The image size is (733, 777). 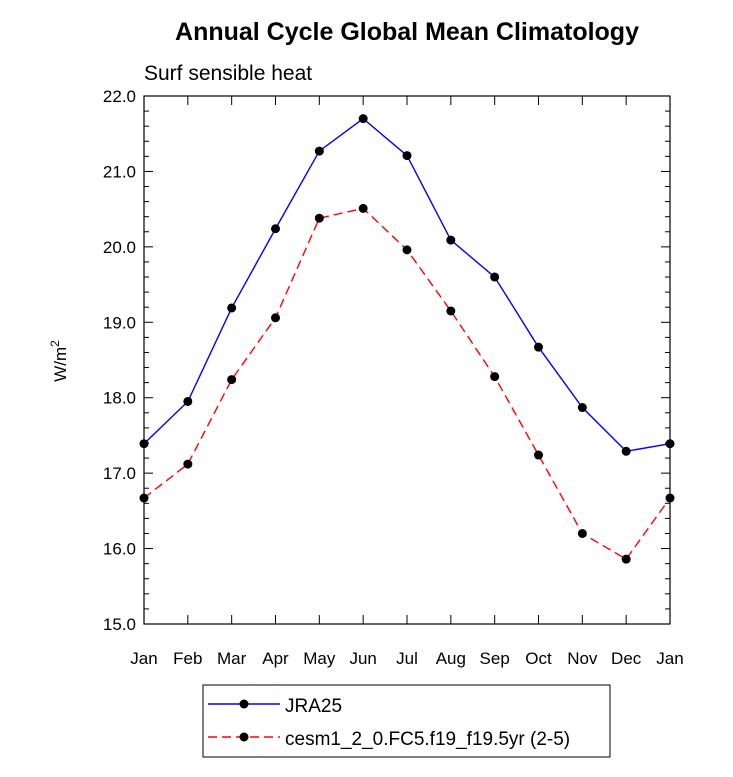 I want to click on x-tick-label: Oct, so click(x=538, y=658).